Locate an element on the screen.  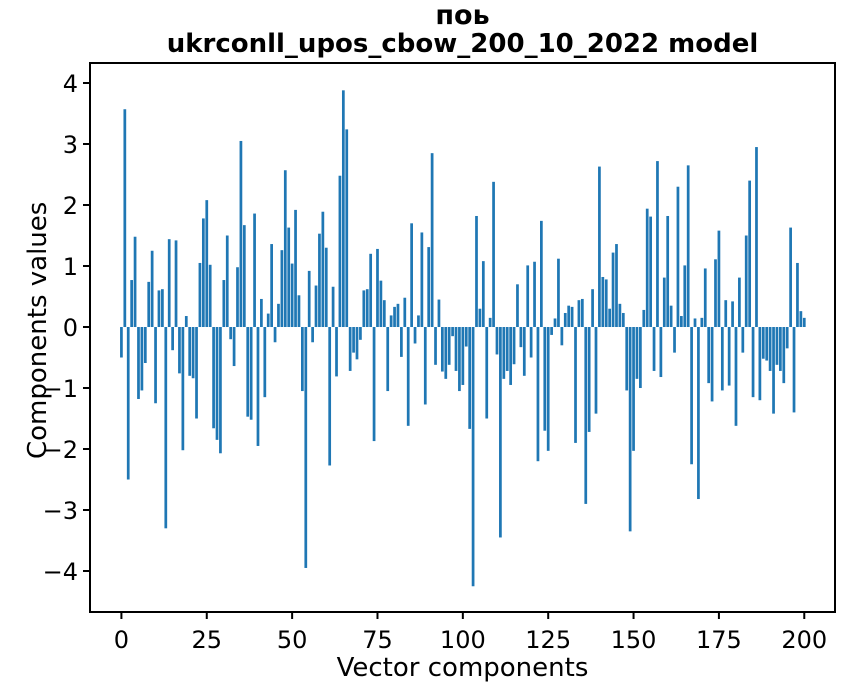
x-tick-label: 75 is located at coordinates (377, 640).